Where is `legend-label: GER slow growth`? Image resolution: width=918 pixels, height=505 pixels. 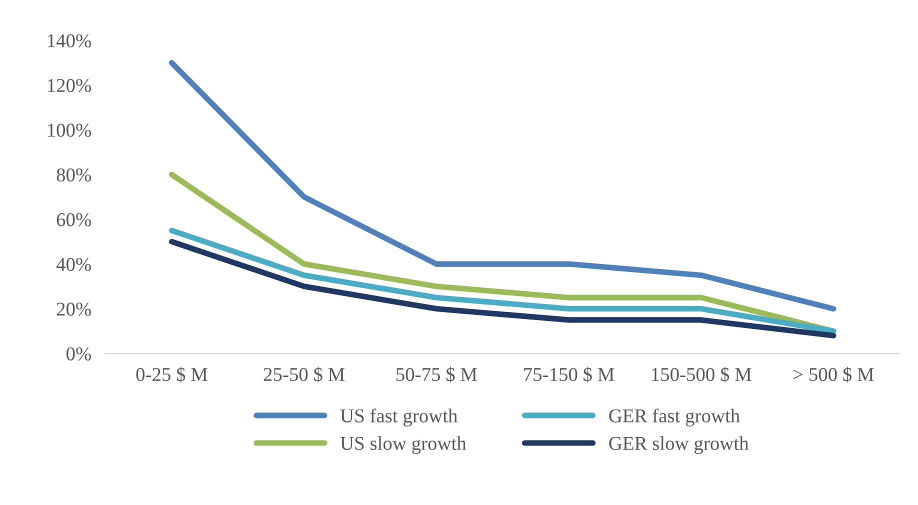
legend-label: GER slow growth is located at coordinates (679, 445).